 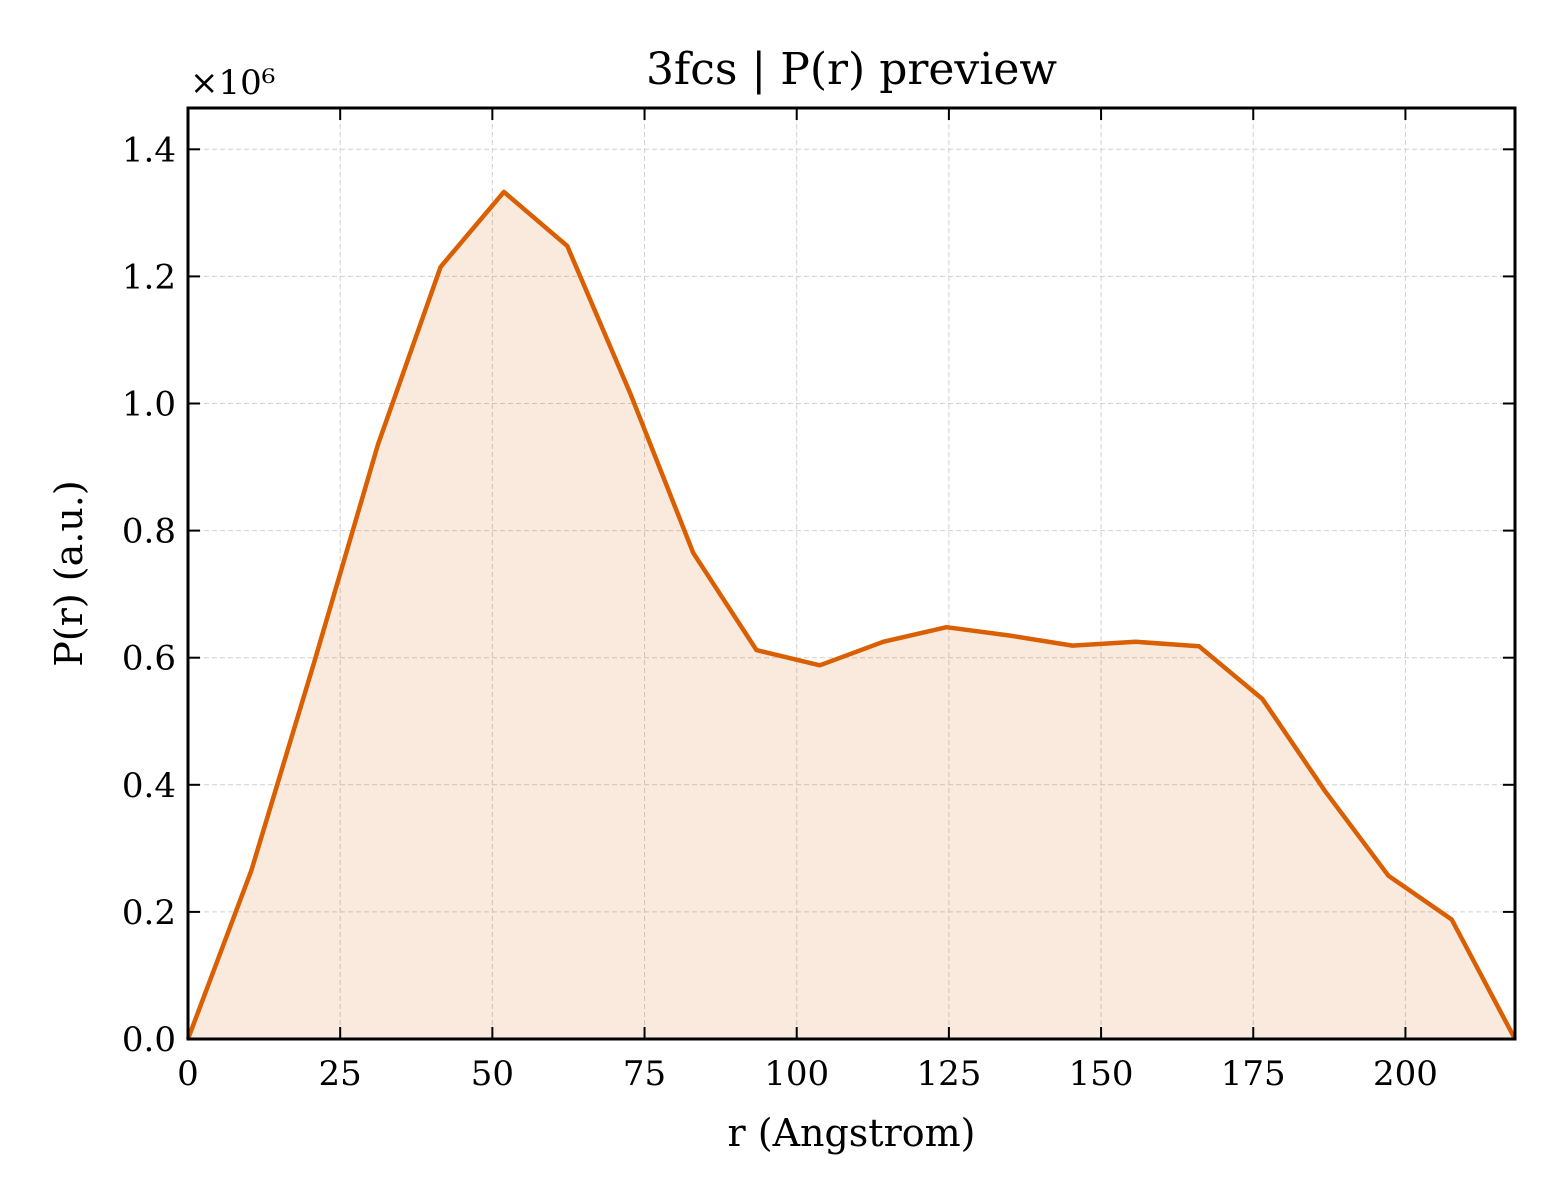 What do you see at coordinates (232, 83) in the screenshot?
I see `y-multiplier-label: ×10⁶` at bounding box center [232, 83].